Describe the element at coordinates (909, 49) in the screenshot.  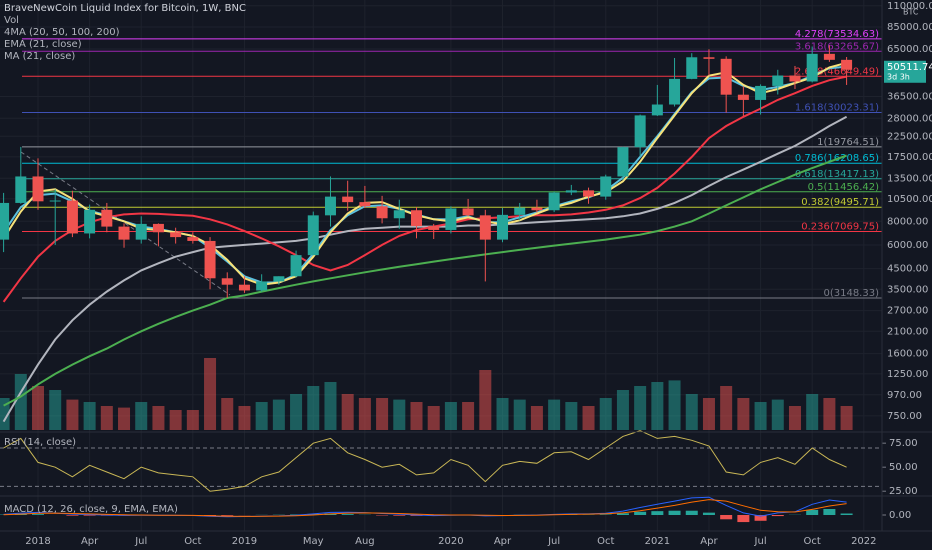
I see `y-tick-label: 65000.00` at that location.